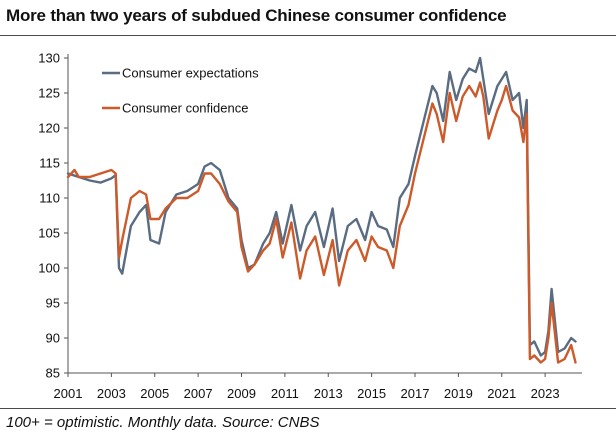 The image size is (616, 439). Describe the element at coordinates (49, 268) in the screenshot. I see `y-tick-label: 100` at that location.